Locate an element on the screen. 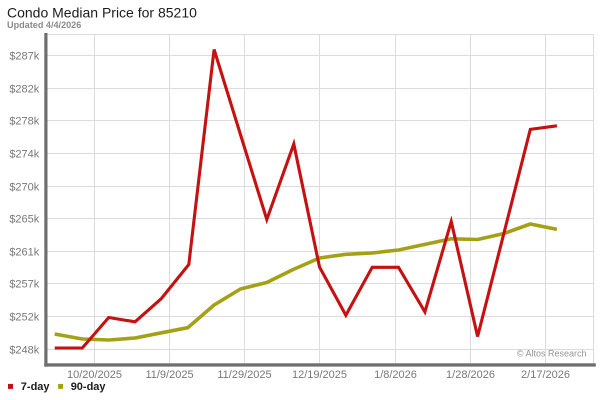 The height and width of the screenshot is (400, 600). svg-text: 10/20/2025 is located at coordinates (94, 375).